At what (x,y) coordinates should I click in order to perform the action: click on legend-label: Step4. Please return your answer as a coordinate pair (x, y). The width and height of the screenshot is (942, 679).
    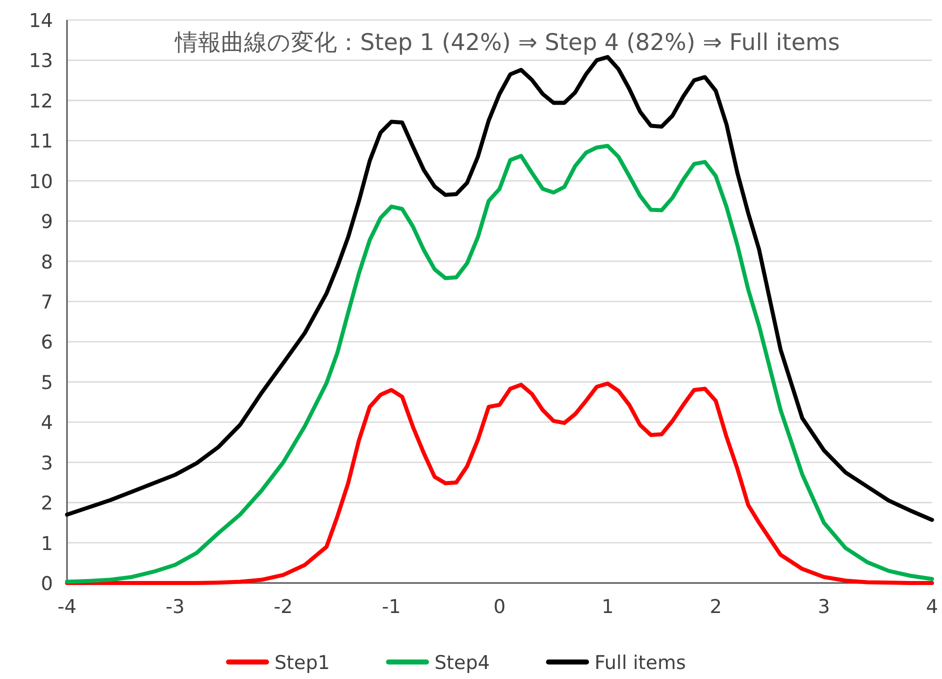
    Looking at the image, I should click on (462, 663).